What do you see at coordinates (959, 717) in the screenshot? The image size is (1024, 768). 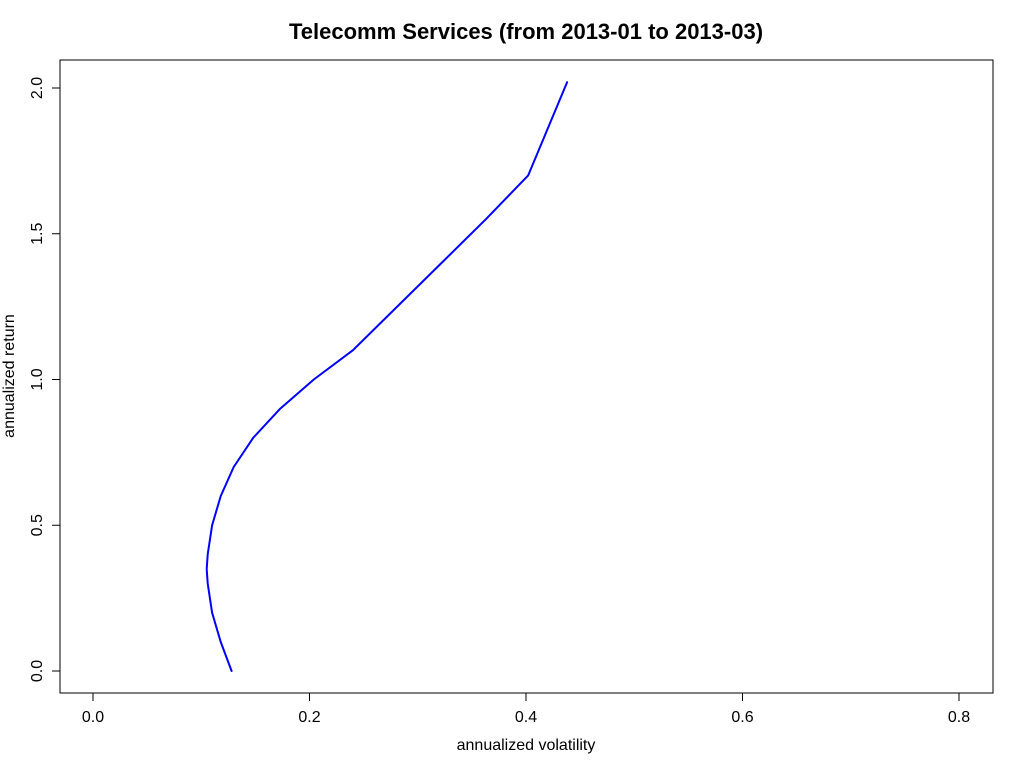 I see `x-tick-label: 0.8` at bounding box center [959, 717].